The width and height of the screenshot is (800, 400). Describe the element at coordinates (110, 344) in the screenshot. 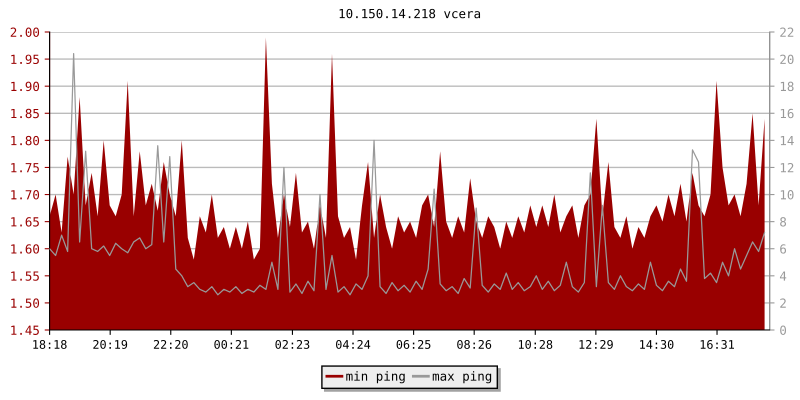

I see `x-tick-label: 20:19` at that location.